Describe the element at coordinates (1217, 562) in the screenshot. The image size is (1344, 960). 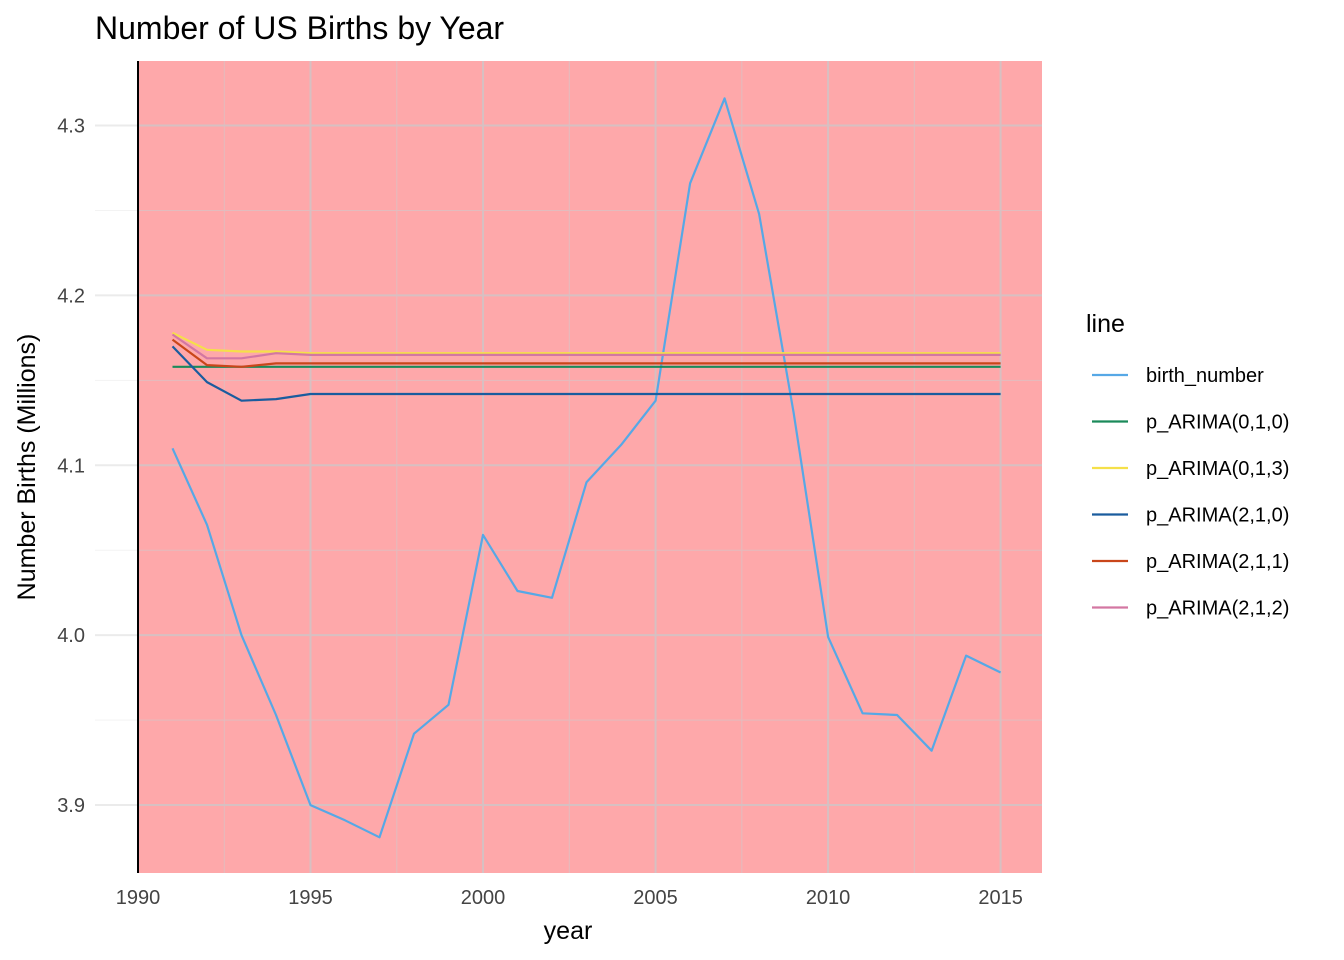
I see `legend-label: p_ARIMA(2,1,1)` at that location.